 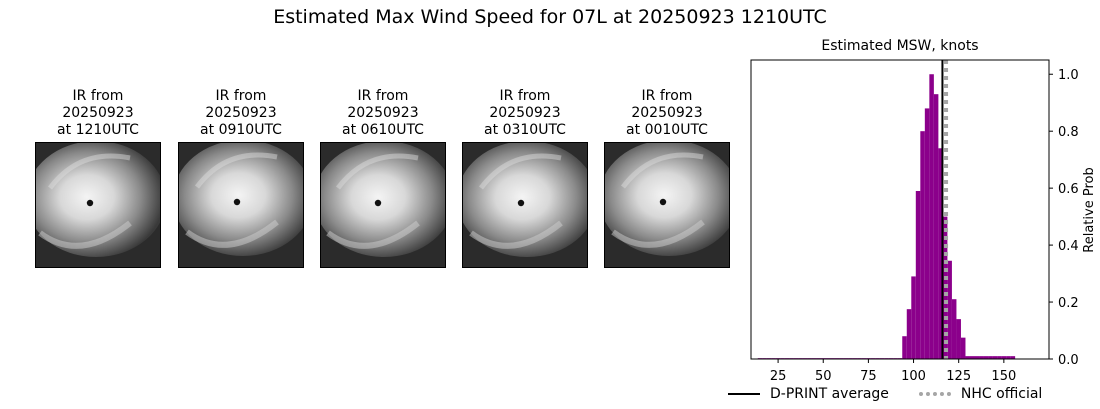 I want to click on ir-panel-1: IR from 20250923 at 1210UTC, so click(x=98, y=178).